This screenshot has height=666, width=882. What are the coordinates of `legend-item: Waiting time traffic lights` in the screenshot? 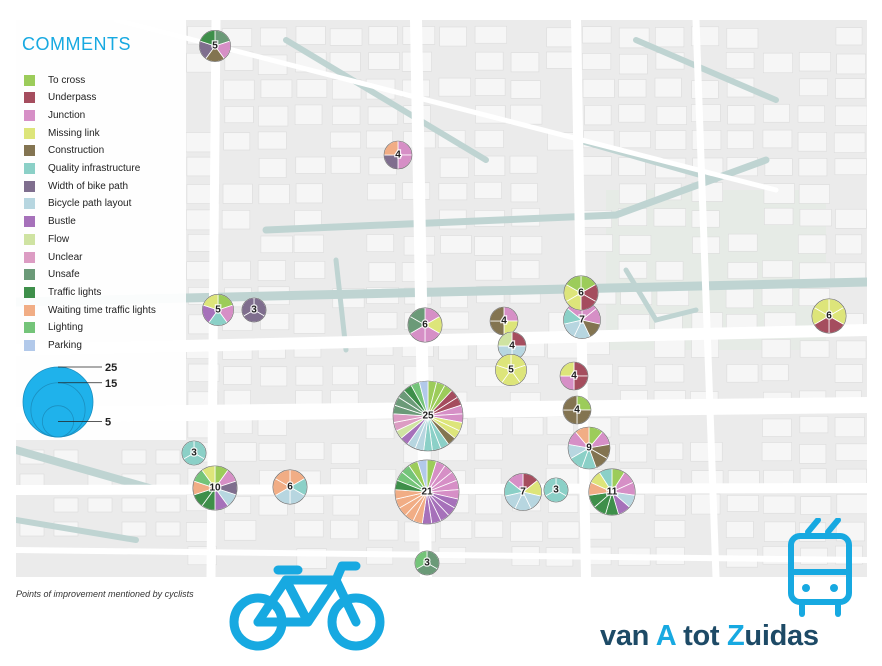 It's located at (90, 310).